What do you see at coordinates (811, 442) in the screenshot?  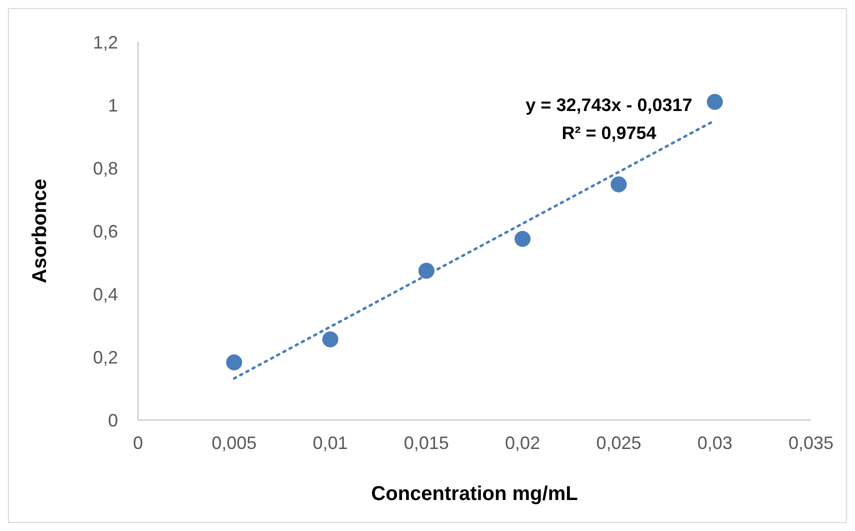 I see `x-tick-label: 0,035` at bounding box center [811, 442].